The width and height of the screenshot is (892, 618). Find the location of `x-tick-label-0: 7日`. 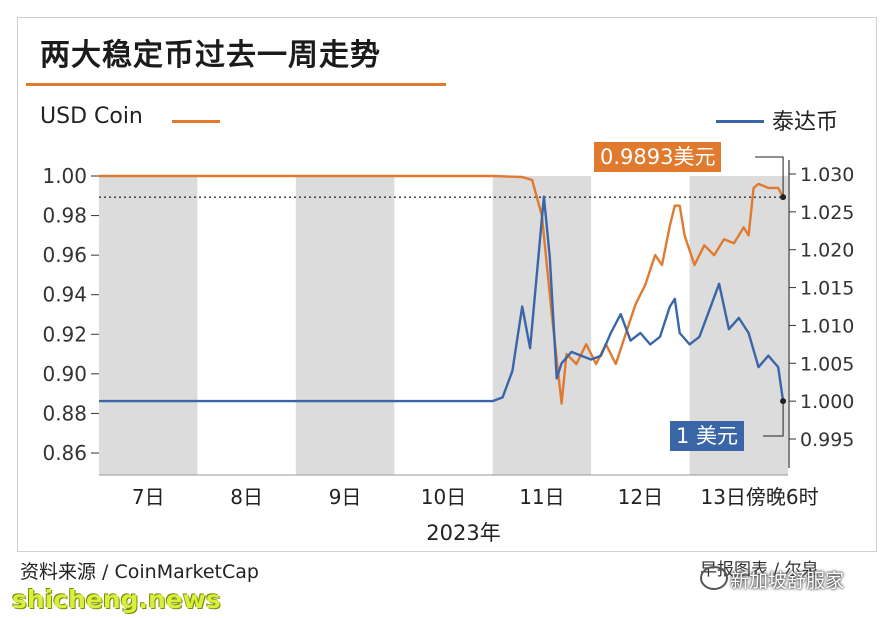

x-tick-label-0: 7日 is located at coordinates (148, 497).